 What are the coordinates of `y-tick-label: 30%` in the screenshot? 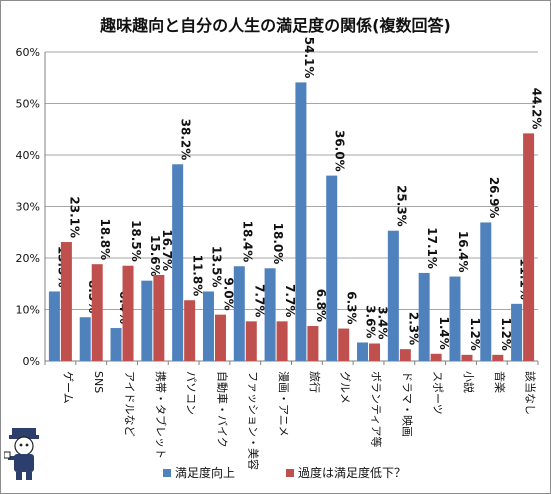 It's located at (28, 207).